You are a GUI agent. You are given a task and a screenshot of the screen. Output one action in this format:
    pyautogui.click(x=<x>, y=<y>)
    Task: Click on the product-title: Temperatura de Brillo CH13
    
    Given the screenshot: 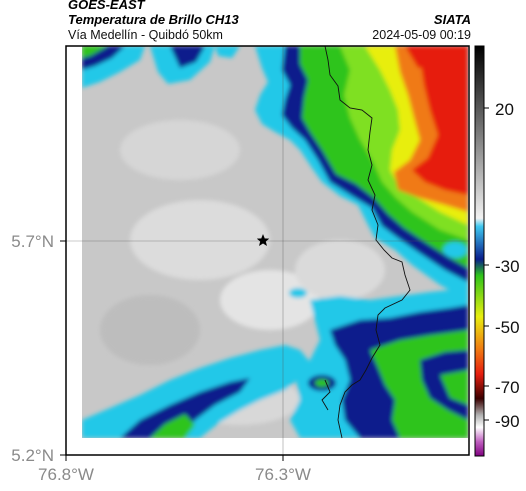 What is the action you would take?
    pyautogui.click(x=153, y=19)
    